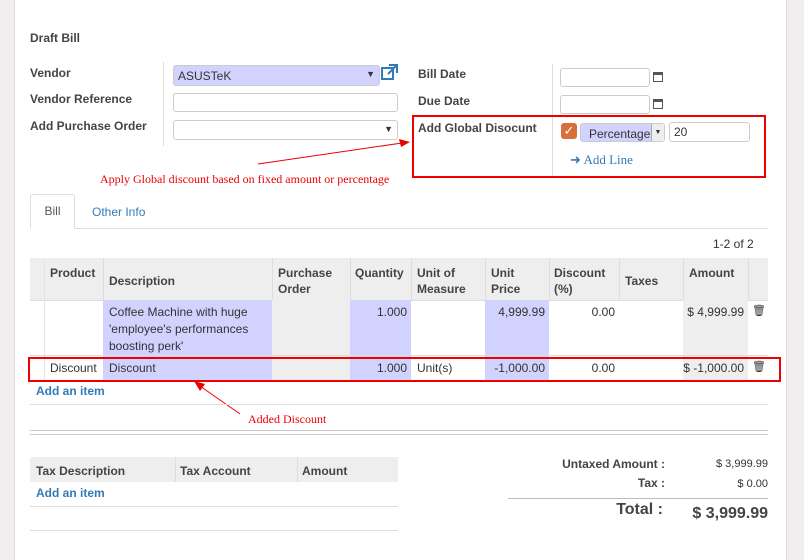  I want to click on tab-border, so click(399, 228).